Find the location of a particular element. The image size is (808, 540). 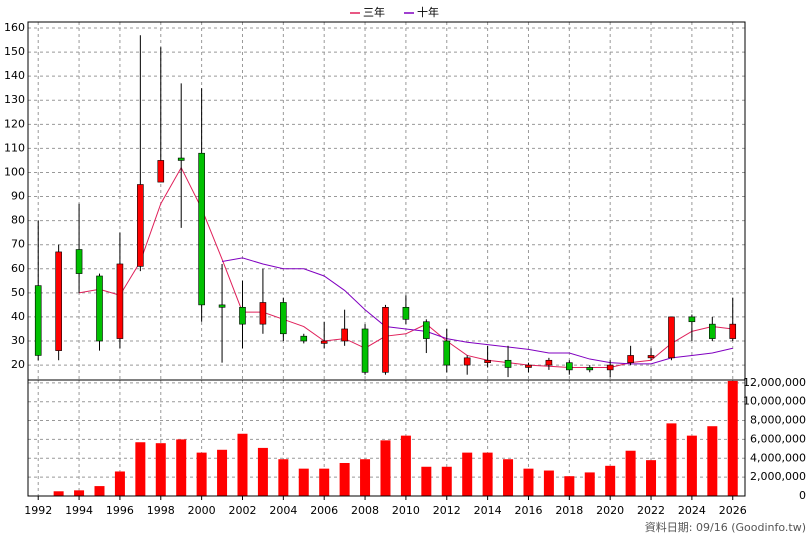

y-tick-label: 120 is located at coordinates (14, 123).